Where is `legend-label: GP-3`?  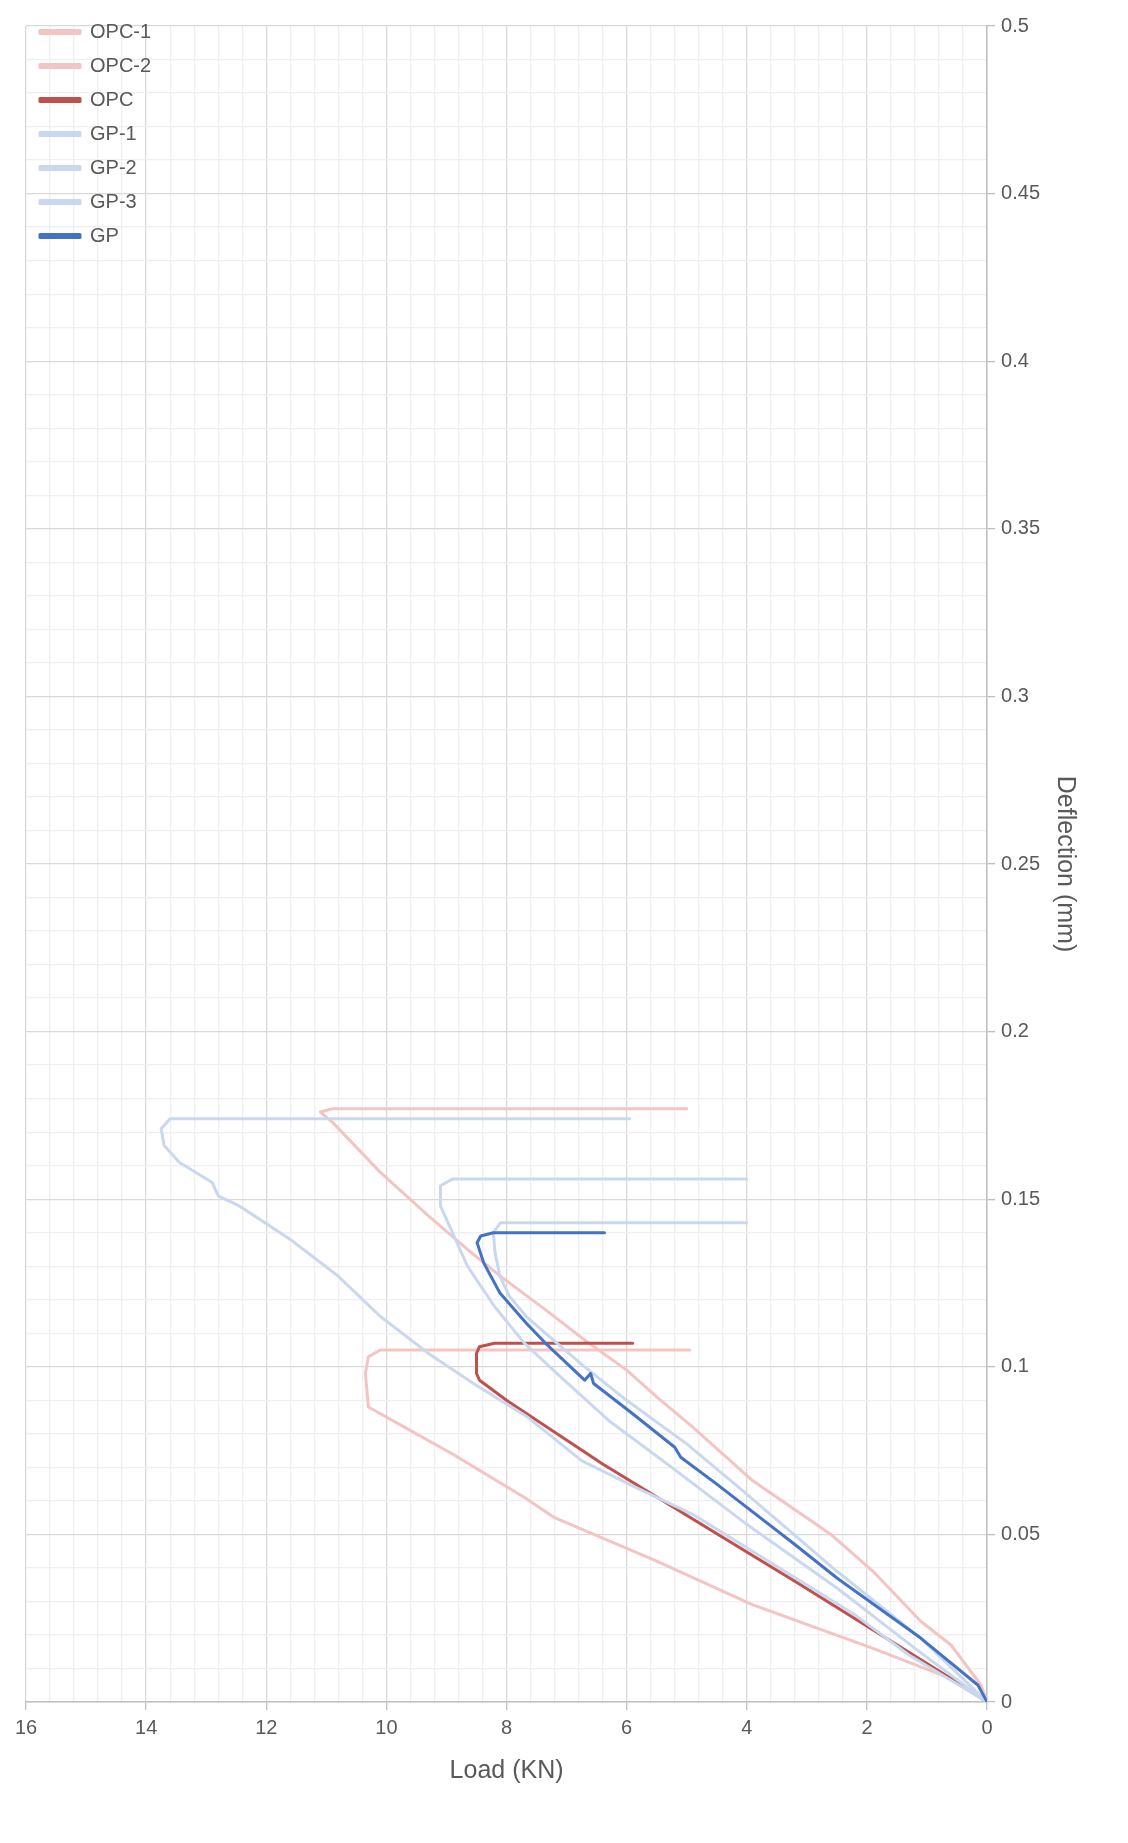
legend-label: GP-3 is located at coordinates (113, 200).